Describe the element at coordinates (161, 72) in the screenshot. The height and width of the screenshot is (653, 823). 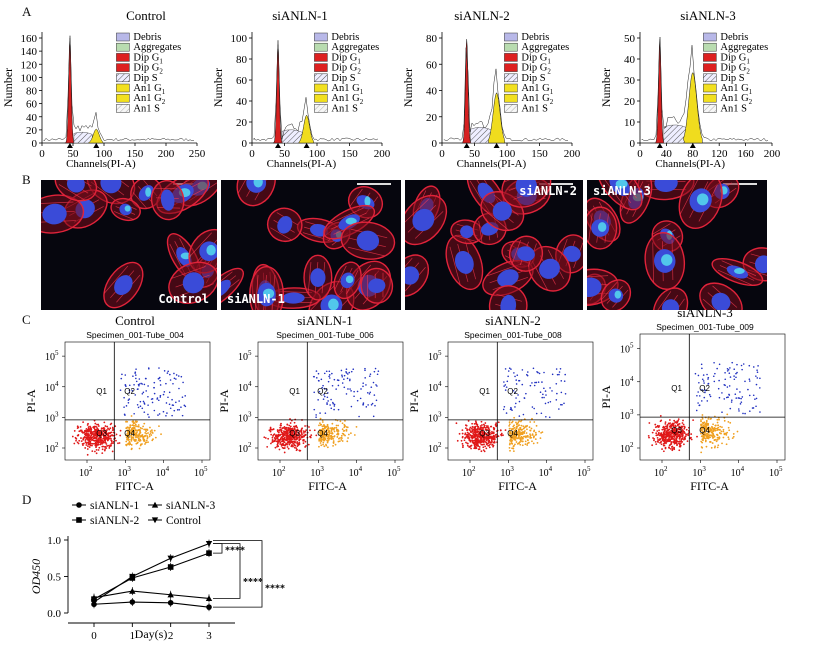
I see `legend-subscript: 2` at that location.